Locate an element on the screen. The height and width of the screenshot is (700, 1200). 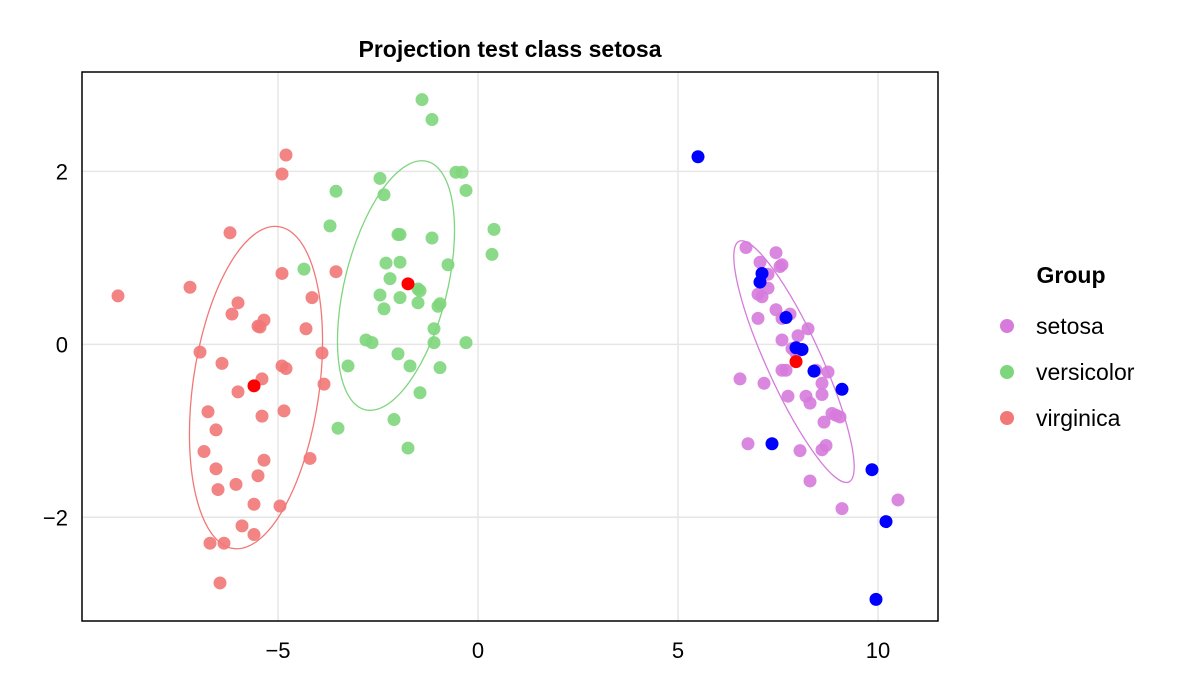
x-tick-label: 5 is located at coordinates (678, 650).